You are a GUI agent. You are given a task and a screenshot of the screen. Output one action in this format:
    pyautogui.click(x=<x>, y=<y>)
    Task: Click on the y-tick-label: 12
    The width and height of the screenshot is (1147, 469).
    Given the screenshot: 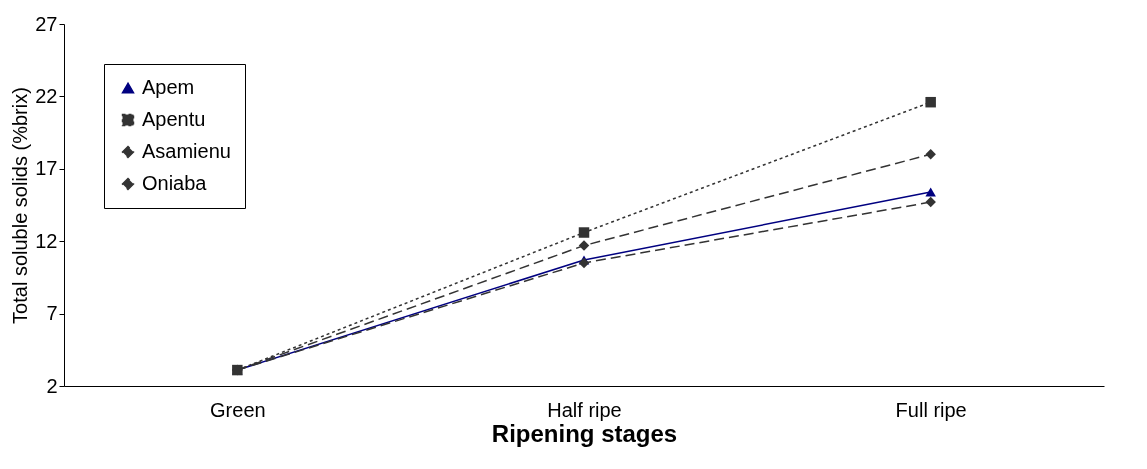 What is the action you would take?
    pyautogui.click(x=46, y=240)
    